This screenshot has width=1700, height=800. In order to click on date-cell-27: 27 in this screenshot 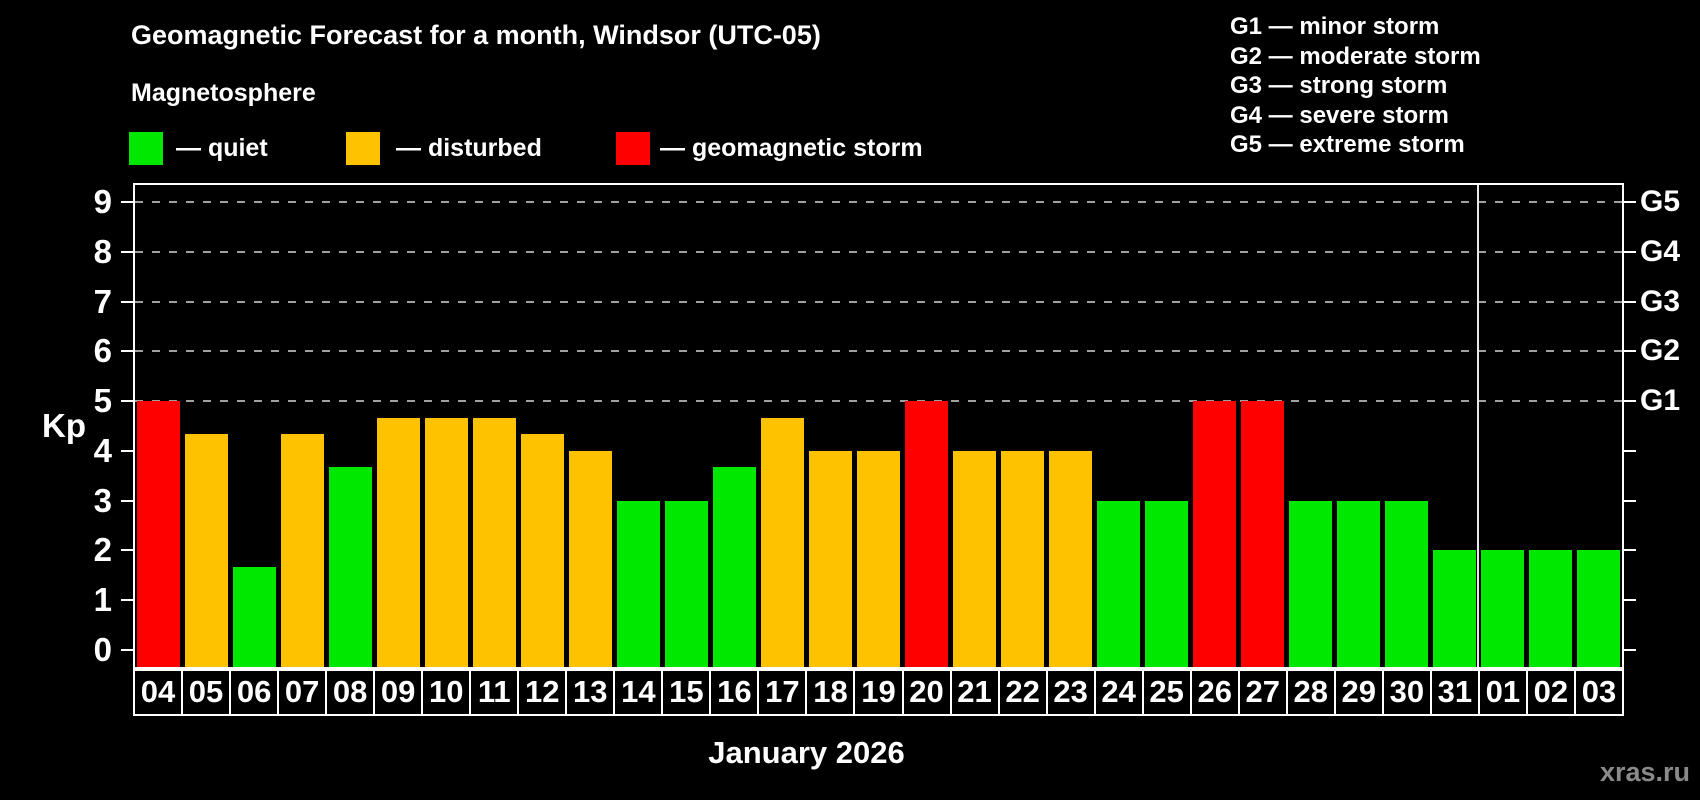, I will do `click(1262, 692)`.